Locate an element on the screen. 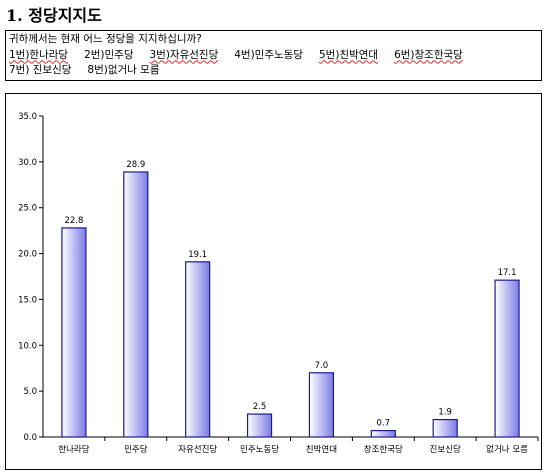  bar-value-label: 2.5 is located at coordinates (260, 407).